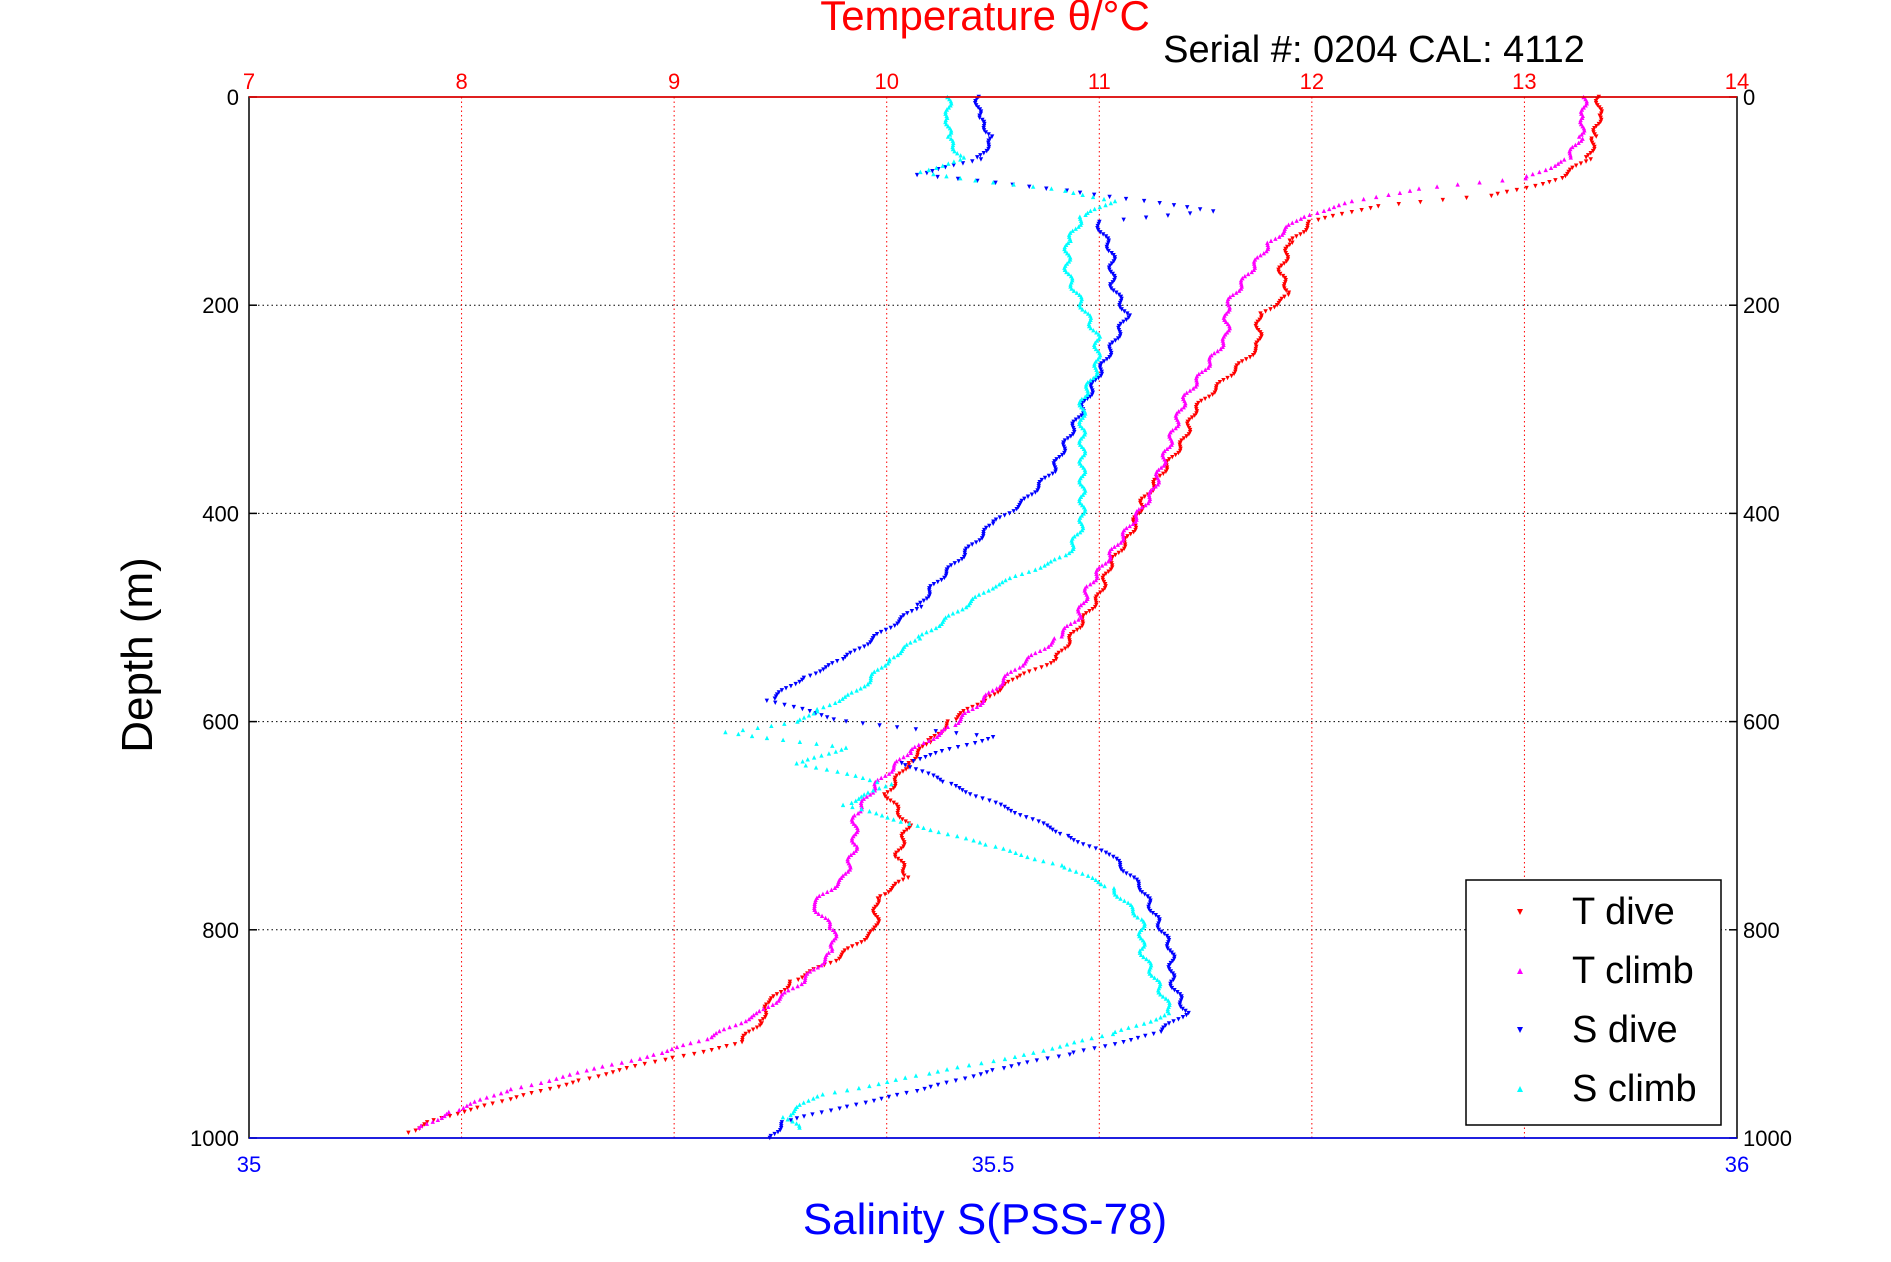  I want to click on y-tick-label-left: 1000, so click(214, 1138).